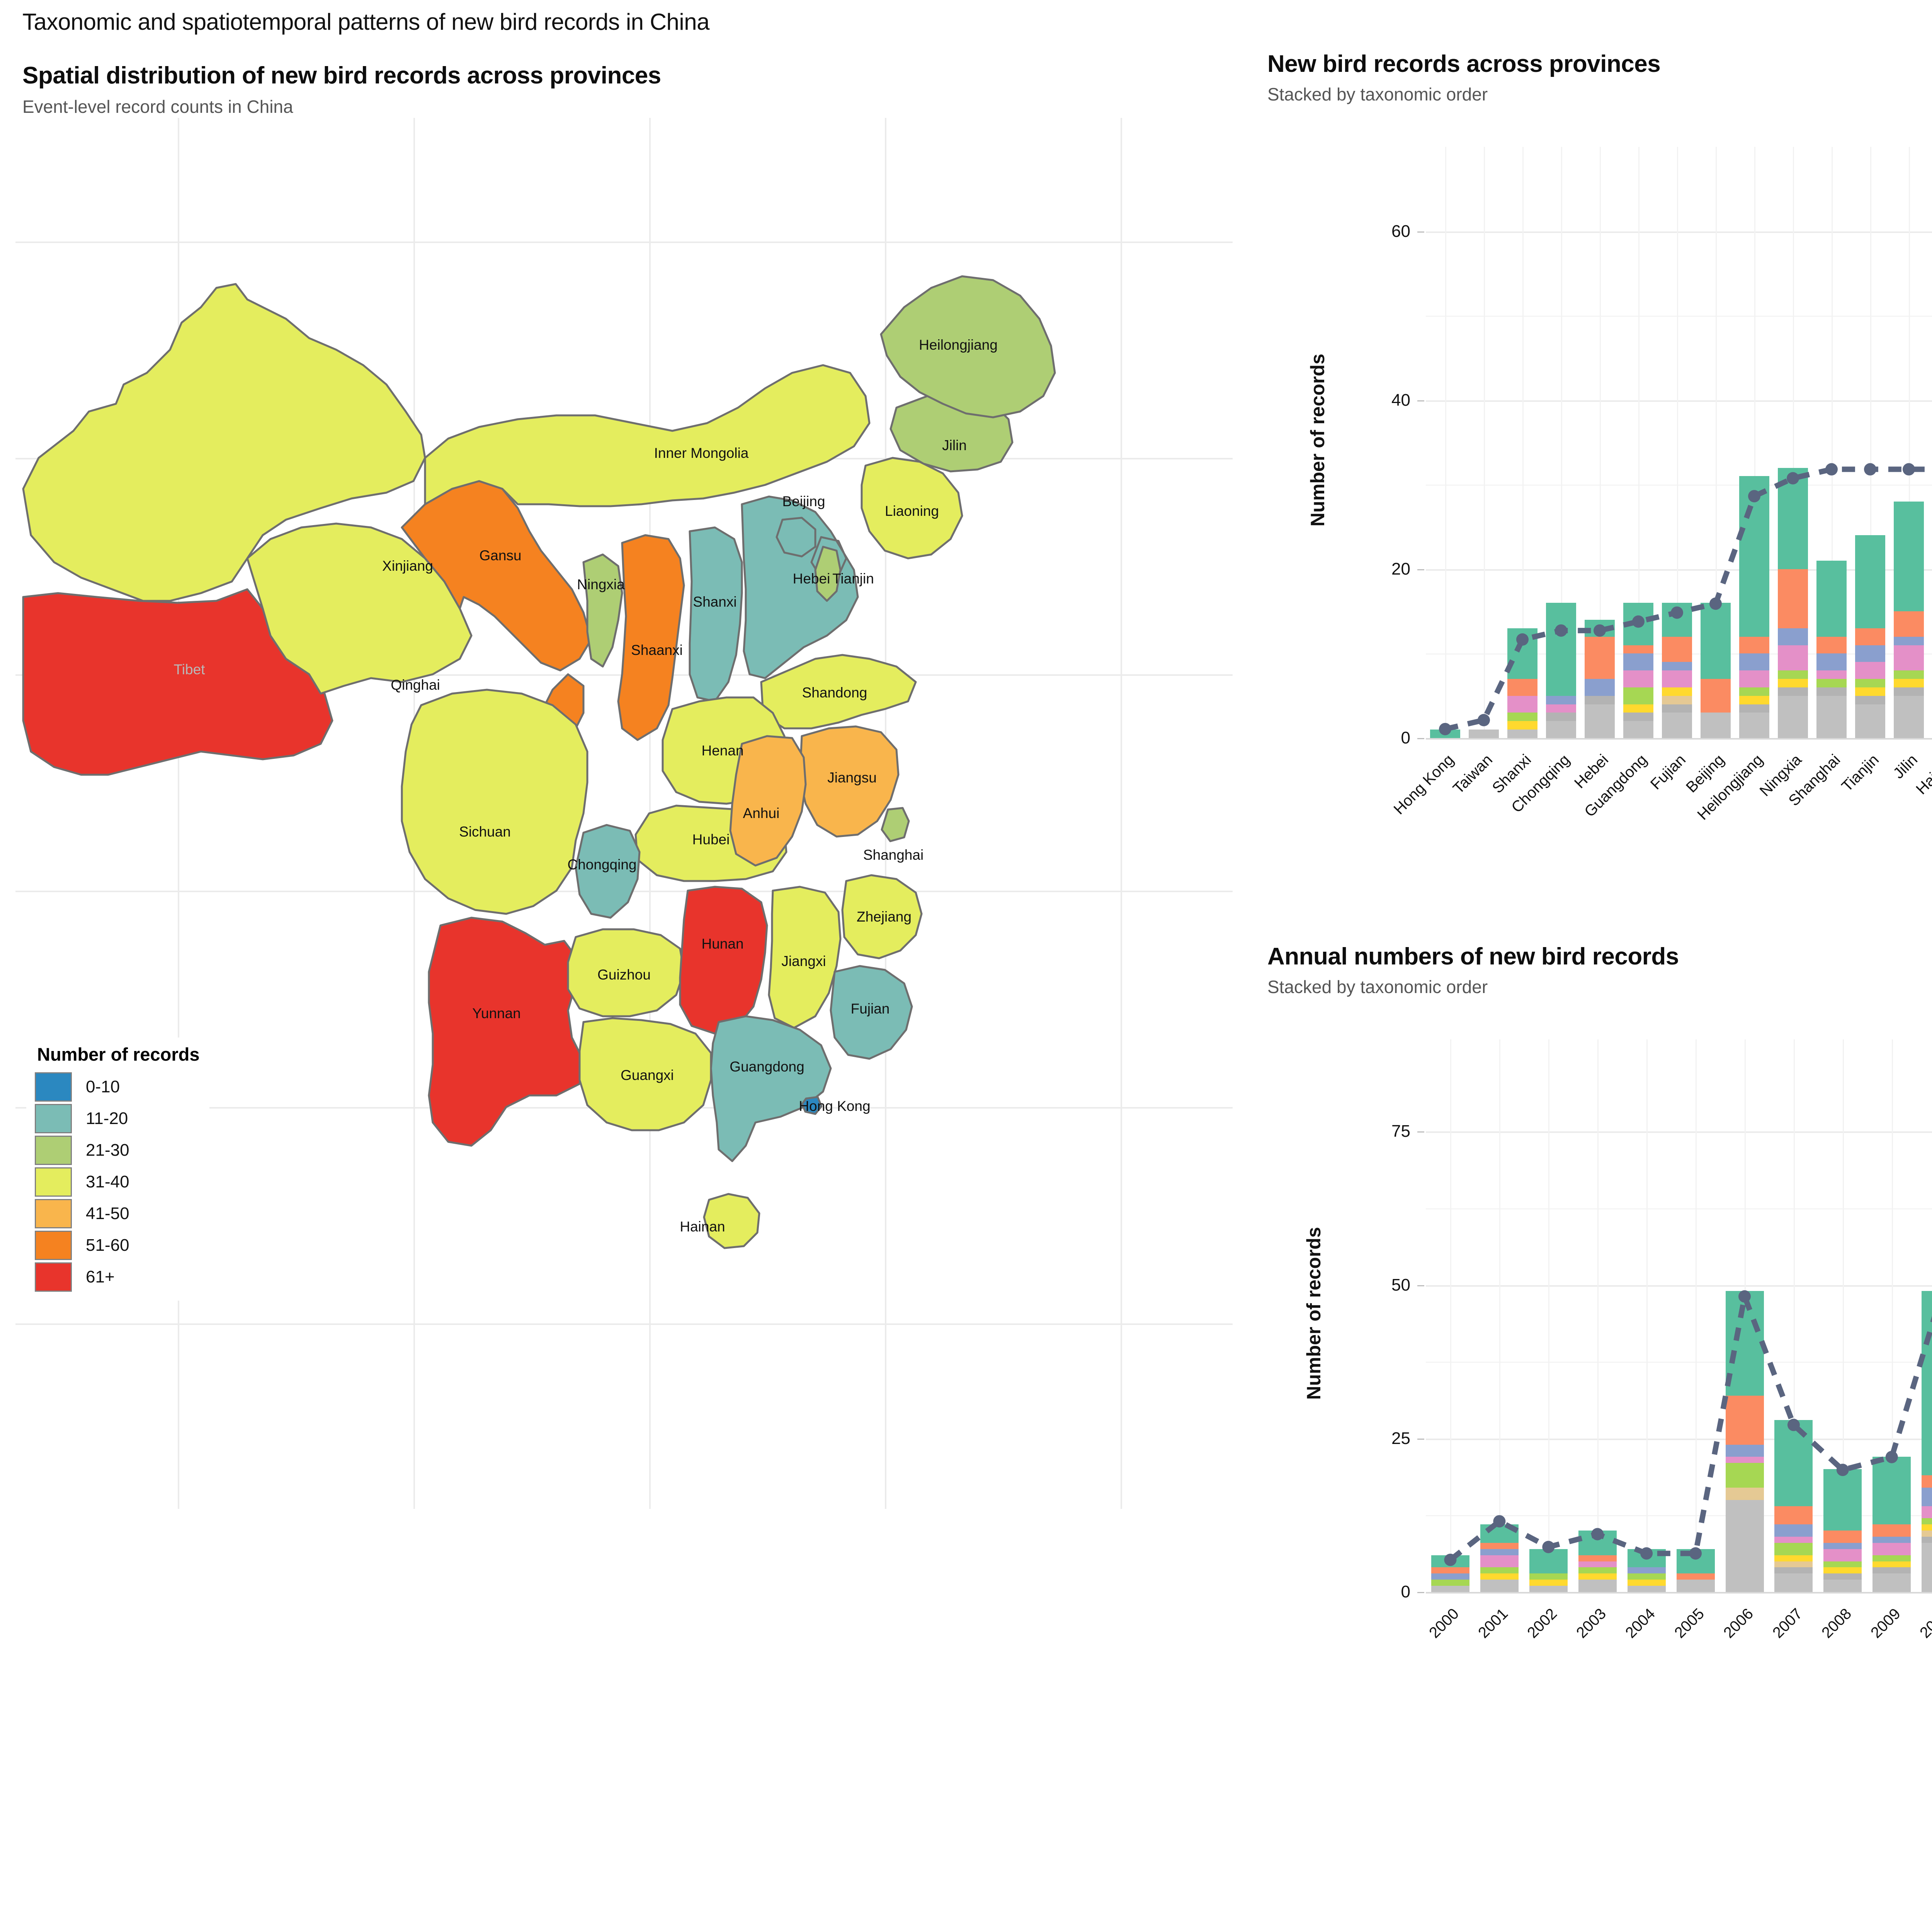 The width and height of the screenshot is (1932, 1932). What do you see at coordinates (117, 1246) in the screenshot?
I see `map-legend-item: 51-60` at bounding box center [117, 1246].